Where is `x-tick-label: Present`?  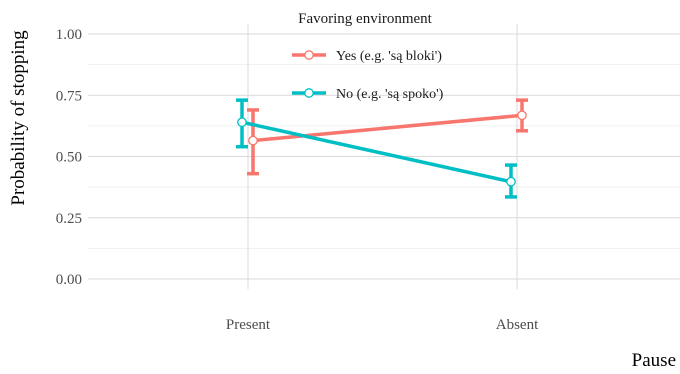
x-tick-label: Present is located at coordinates (248, 325).